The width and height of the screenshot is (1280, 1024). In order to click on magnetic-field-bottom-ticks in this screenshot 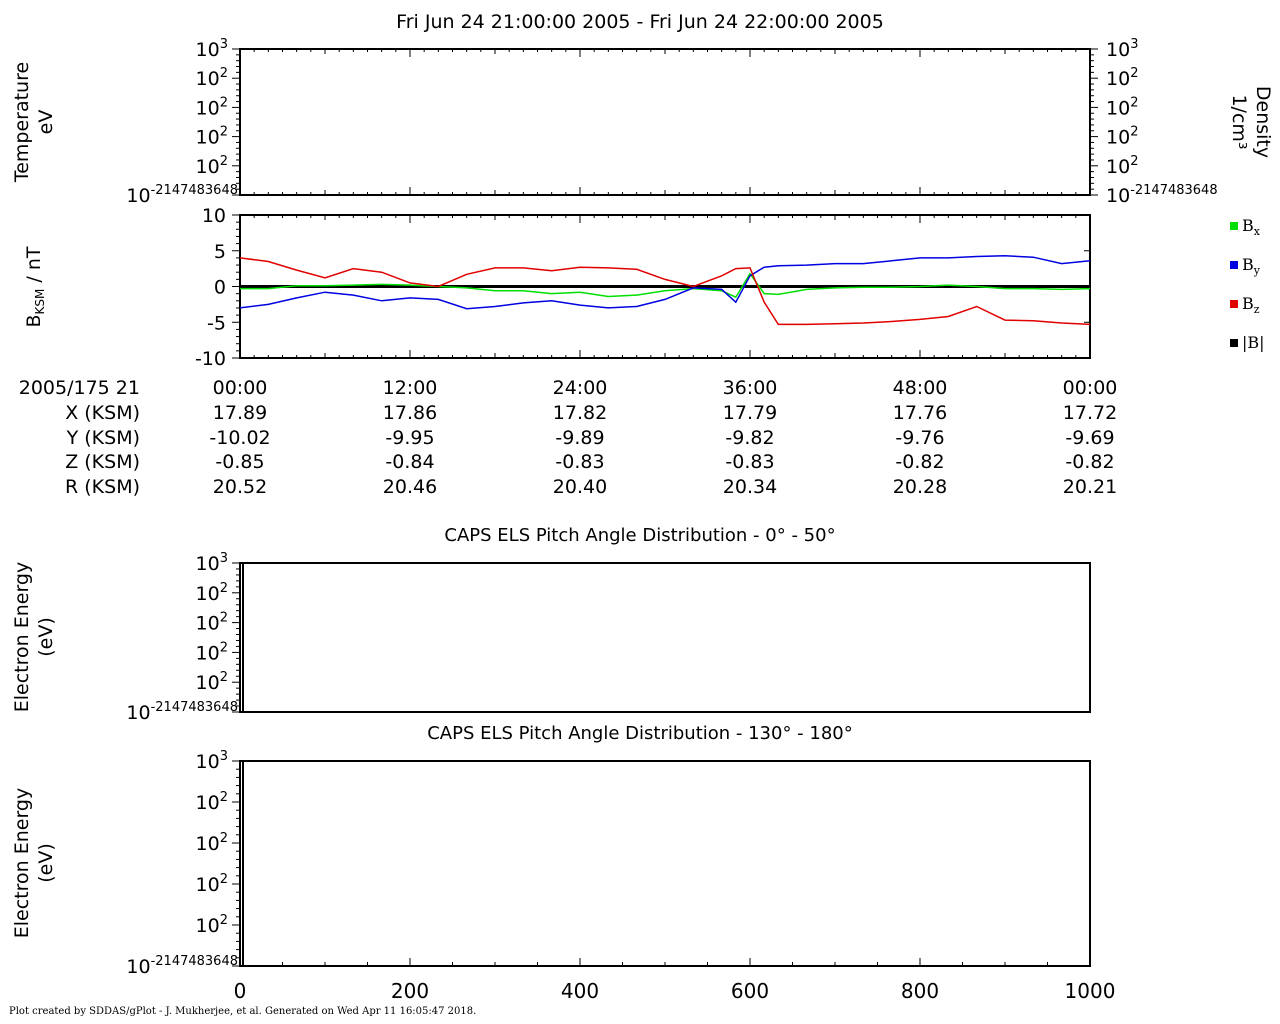, I will do `click(665, 354)`.